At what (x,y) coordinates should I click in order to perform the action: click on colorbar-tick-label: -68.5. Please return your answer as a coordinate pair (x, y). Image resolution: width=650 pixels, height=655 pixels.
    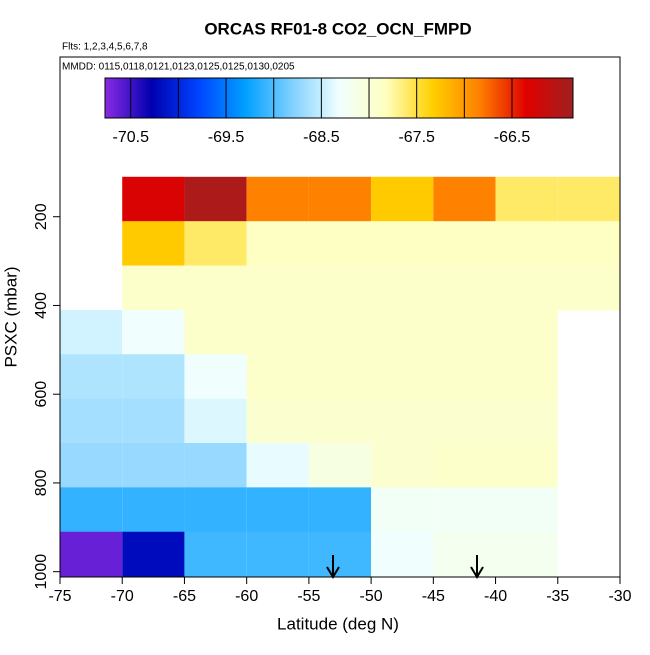
    Looking at the image, I should click on (321, 137).